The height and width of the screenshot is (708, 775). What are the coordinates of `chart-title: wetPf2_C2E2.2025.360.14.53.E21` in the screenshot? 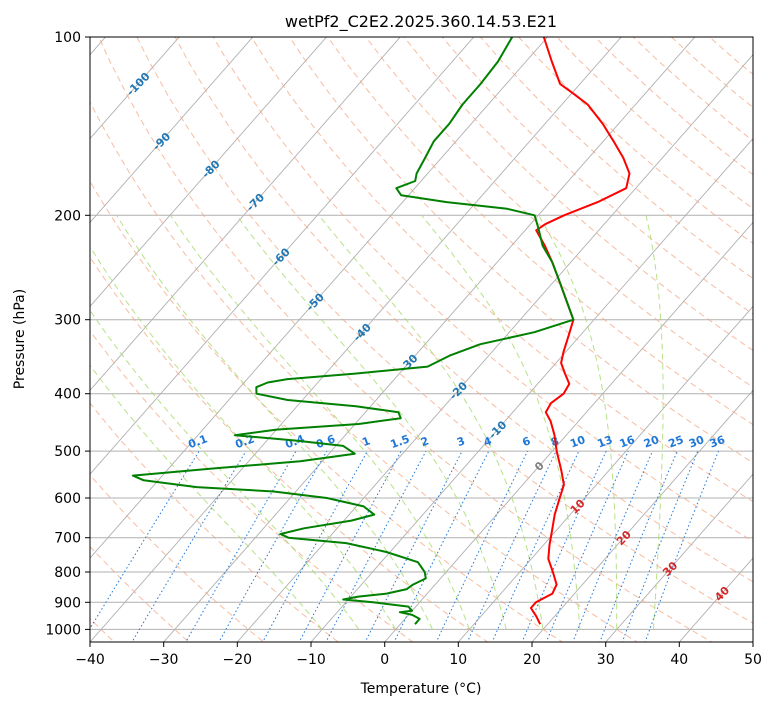 It's located at (421, 22).